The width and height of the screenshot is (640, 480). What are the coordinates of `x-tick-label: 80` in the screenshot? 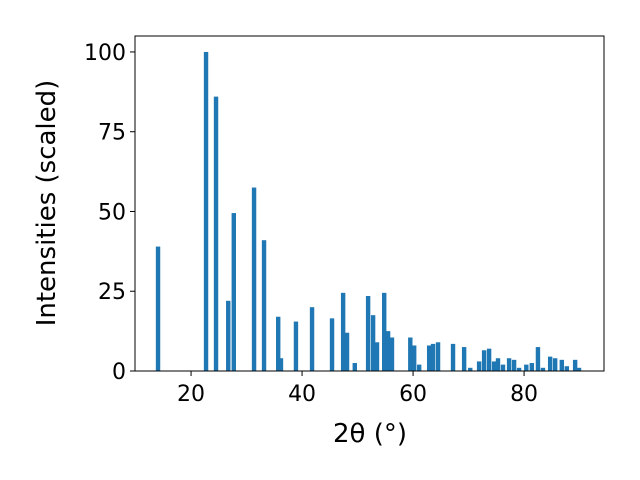 It's located at (524, 394).